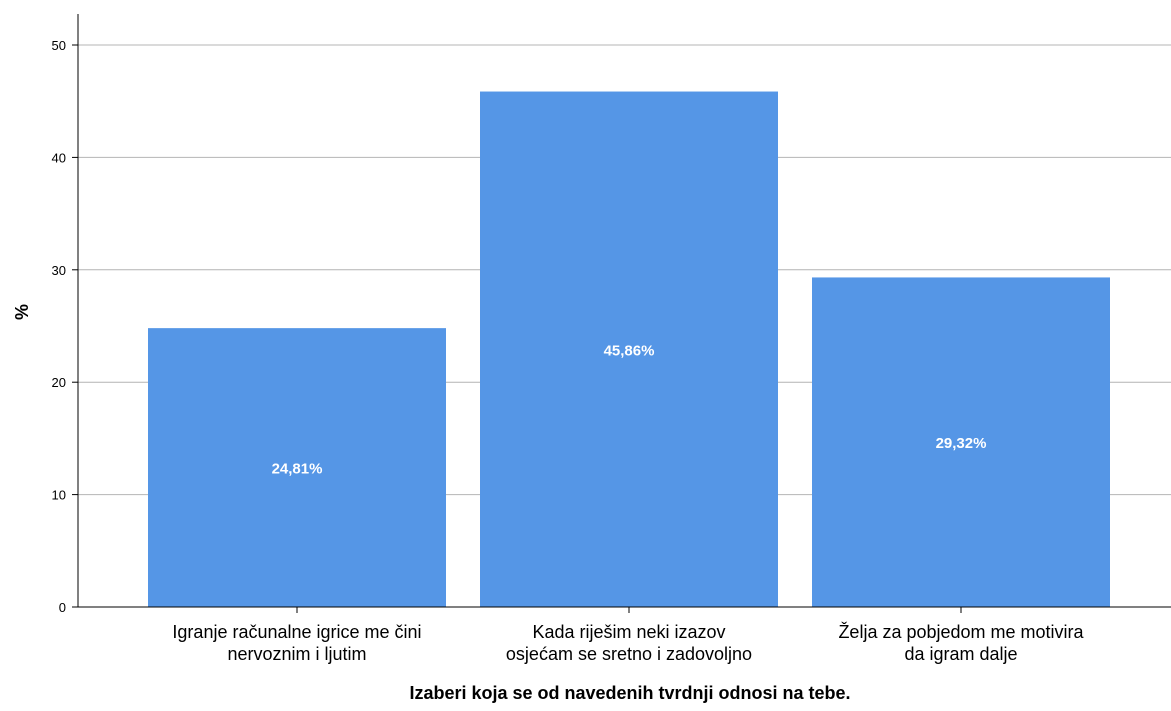 Image resolution: width=1171 pixels, height=711 pixels. I want to click on category-label: nervoznim i ljutim, so click(296, 654).